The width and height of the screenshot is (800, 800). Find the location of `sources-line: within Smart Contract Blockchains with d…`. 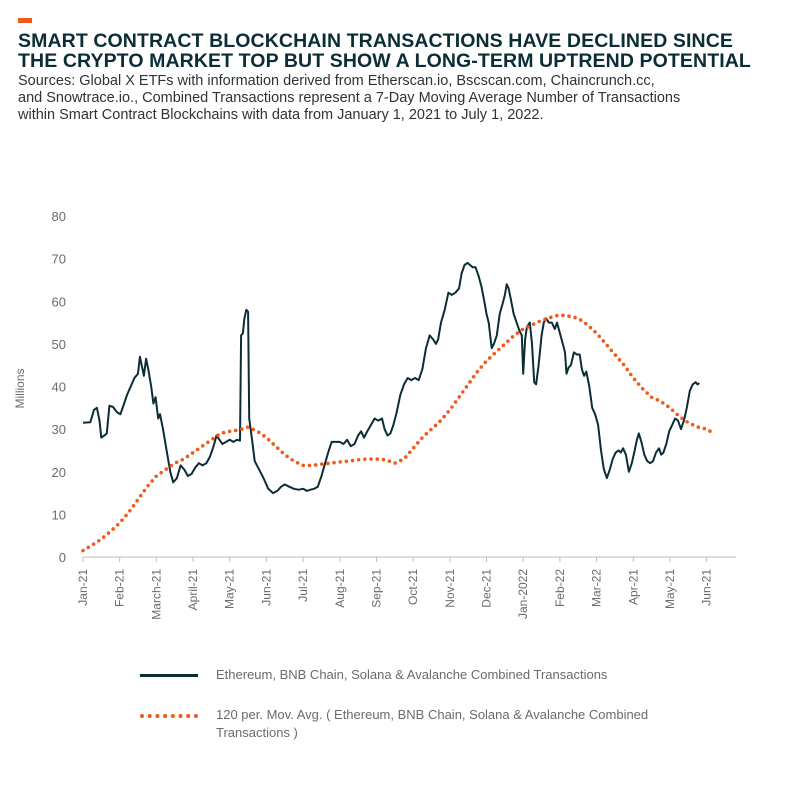

sources-line: within Smart Contract Blockchains with d… is located at coordinates (281, 115).